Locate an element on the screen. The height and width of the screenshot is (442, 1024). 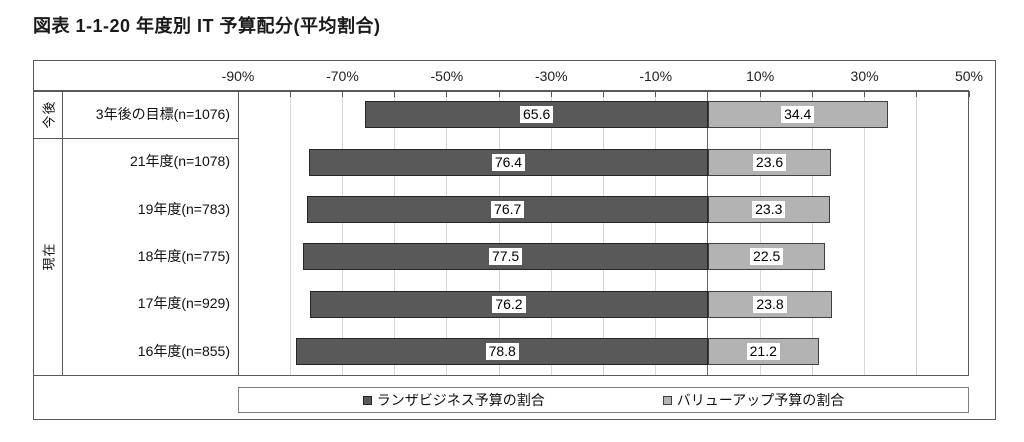
plot-bottom-border is located at coordinates (501, 375).